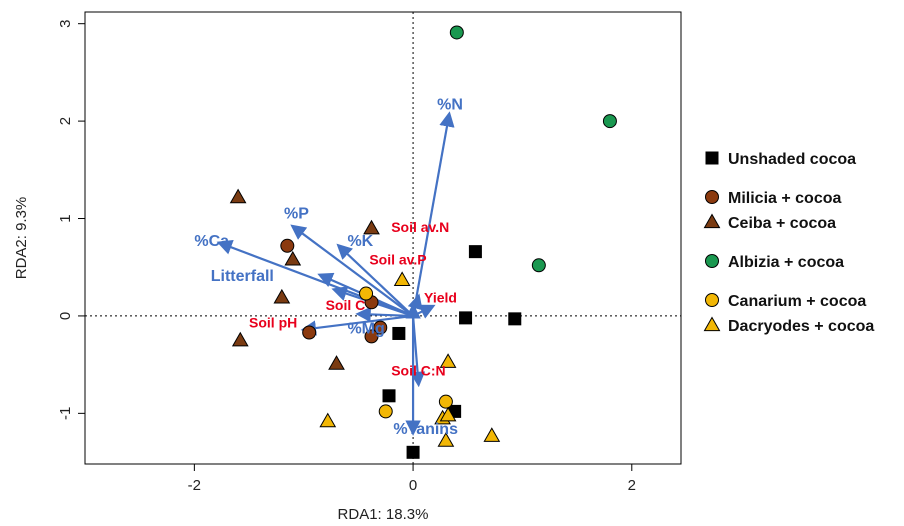 The image size is (904, 526). Describe the element at coordinates (346, 305) in the screenshot. I see `vector-label-soil-c: Soil C` at that location.